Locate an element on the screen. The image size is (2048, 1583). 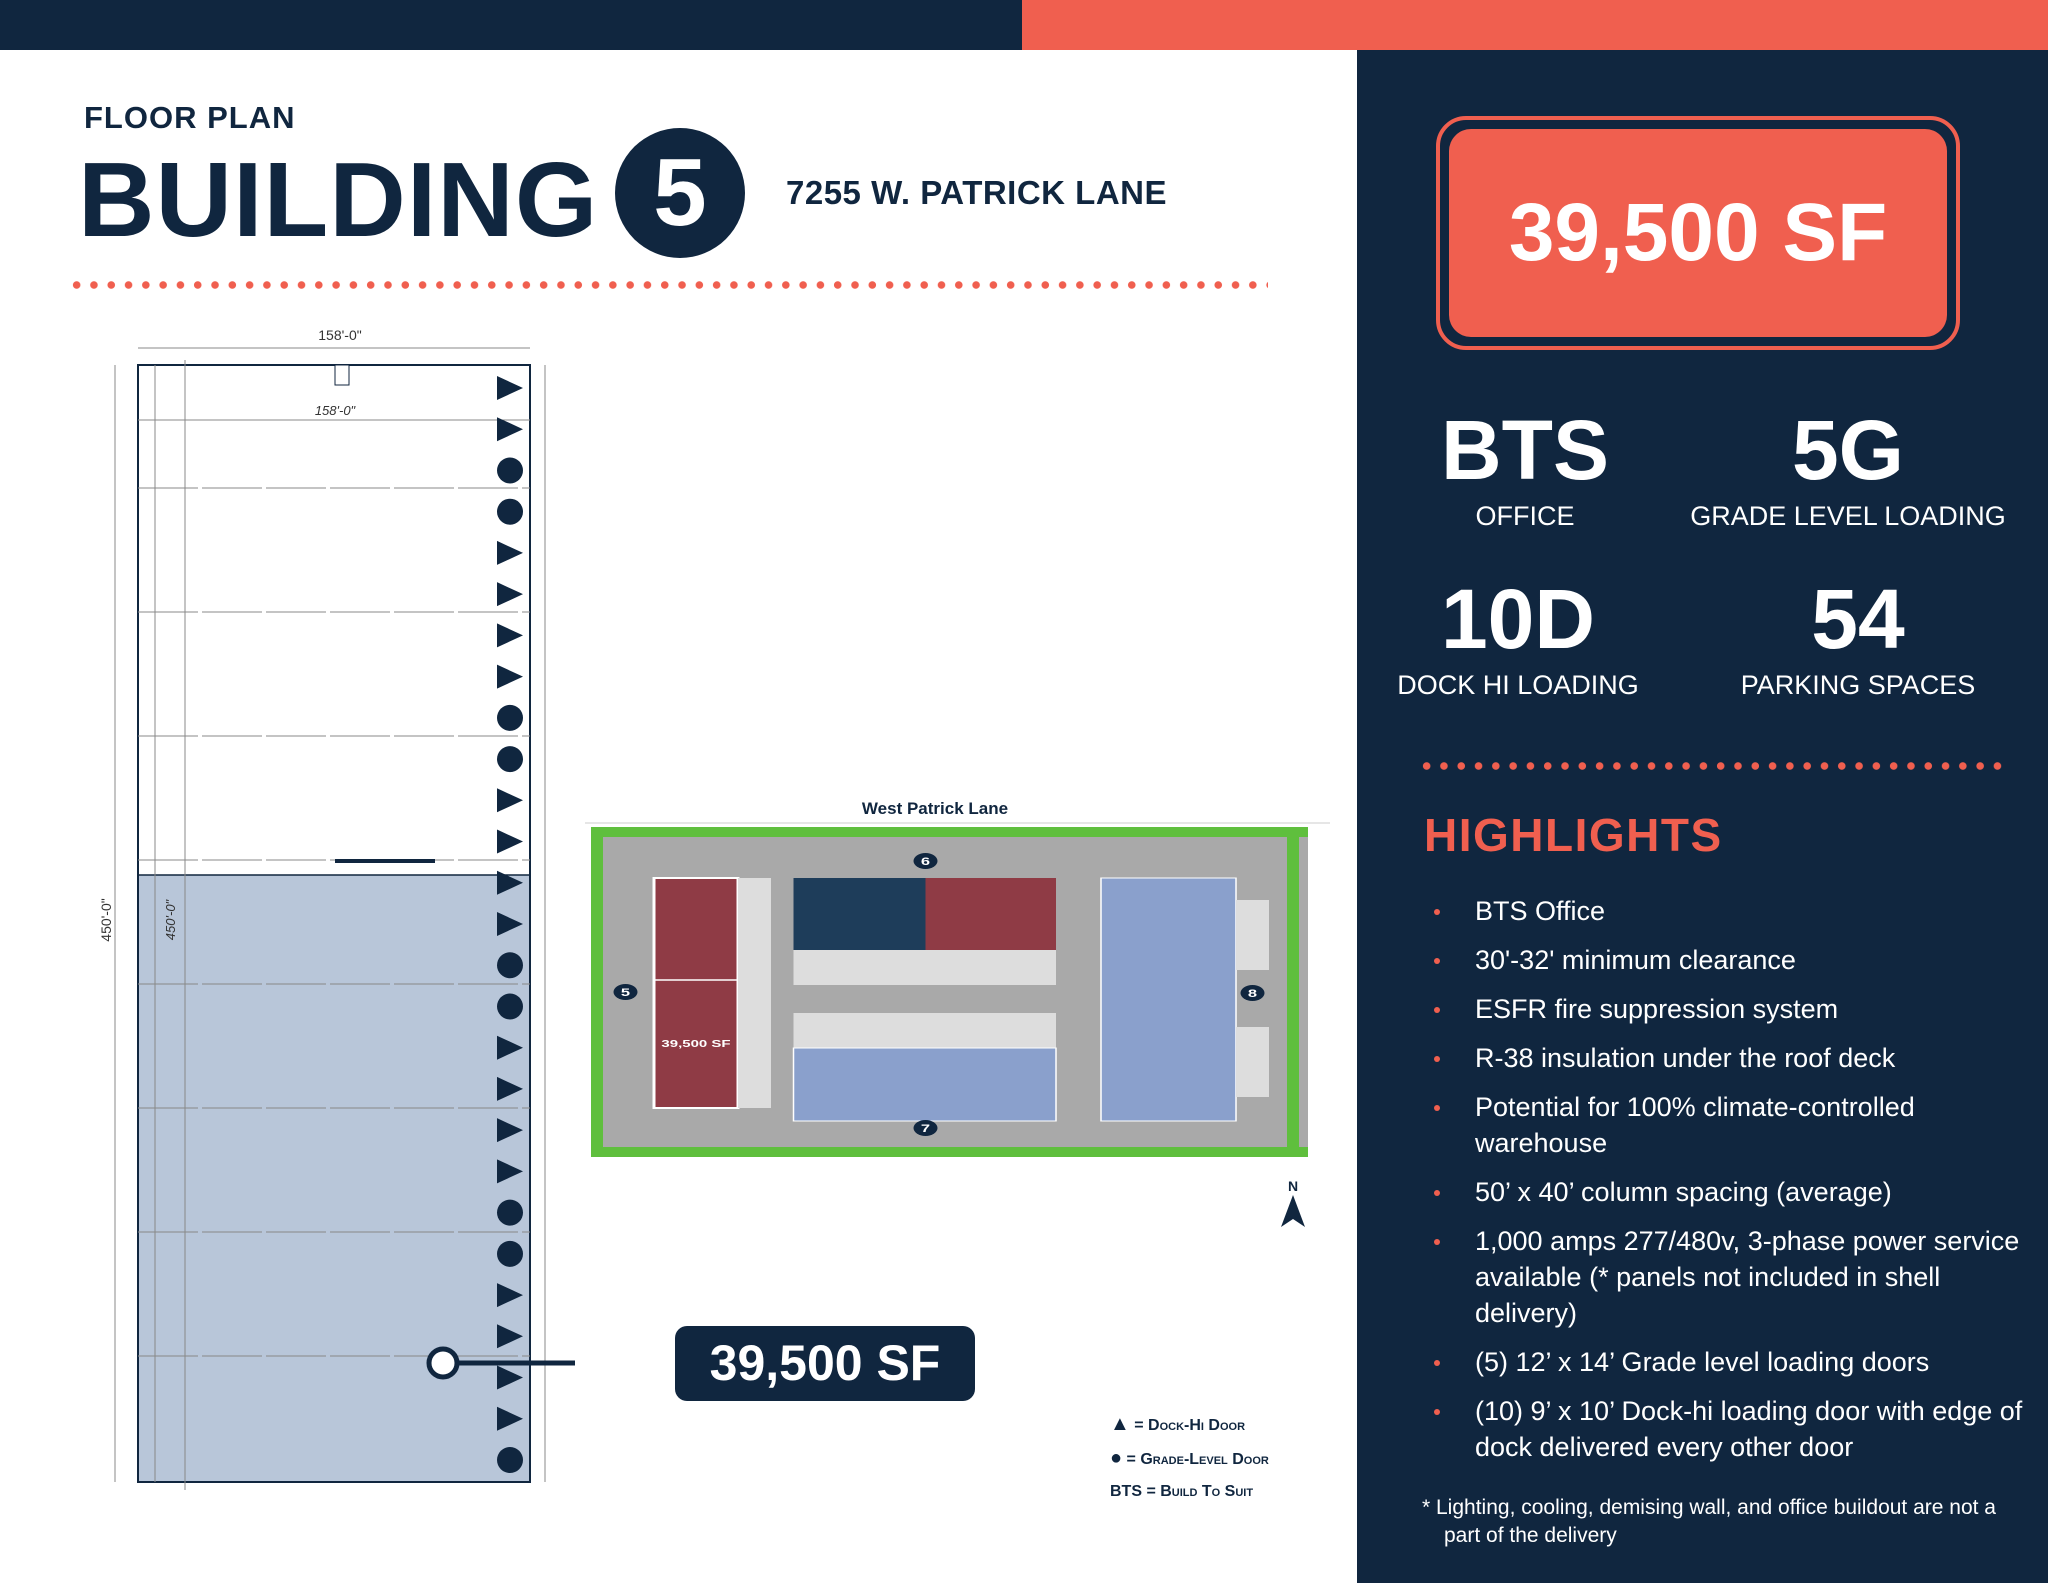
legend-dock: ▲ = Dock-Hi Door is located at coordinates (1178, 1424).